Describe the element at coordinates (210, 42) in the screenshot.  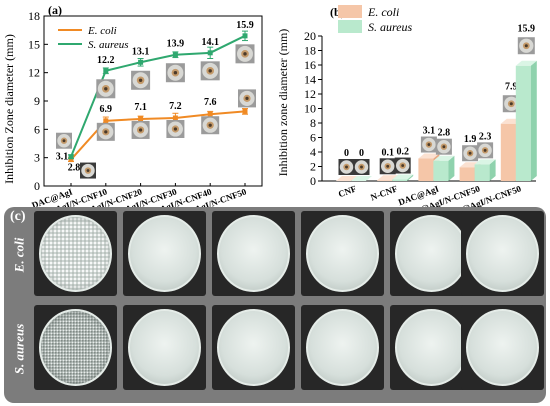
I see `data-label: 14.1` at that location.